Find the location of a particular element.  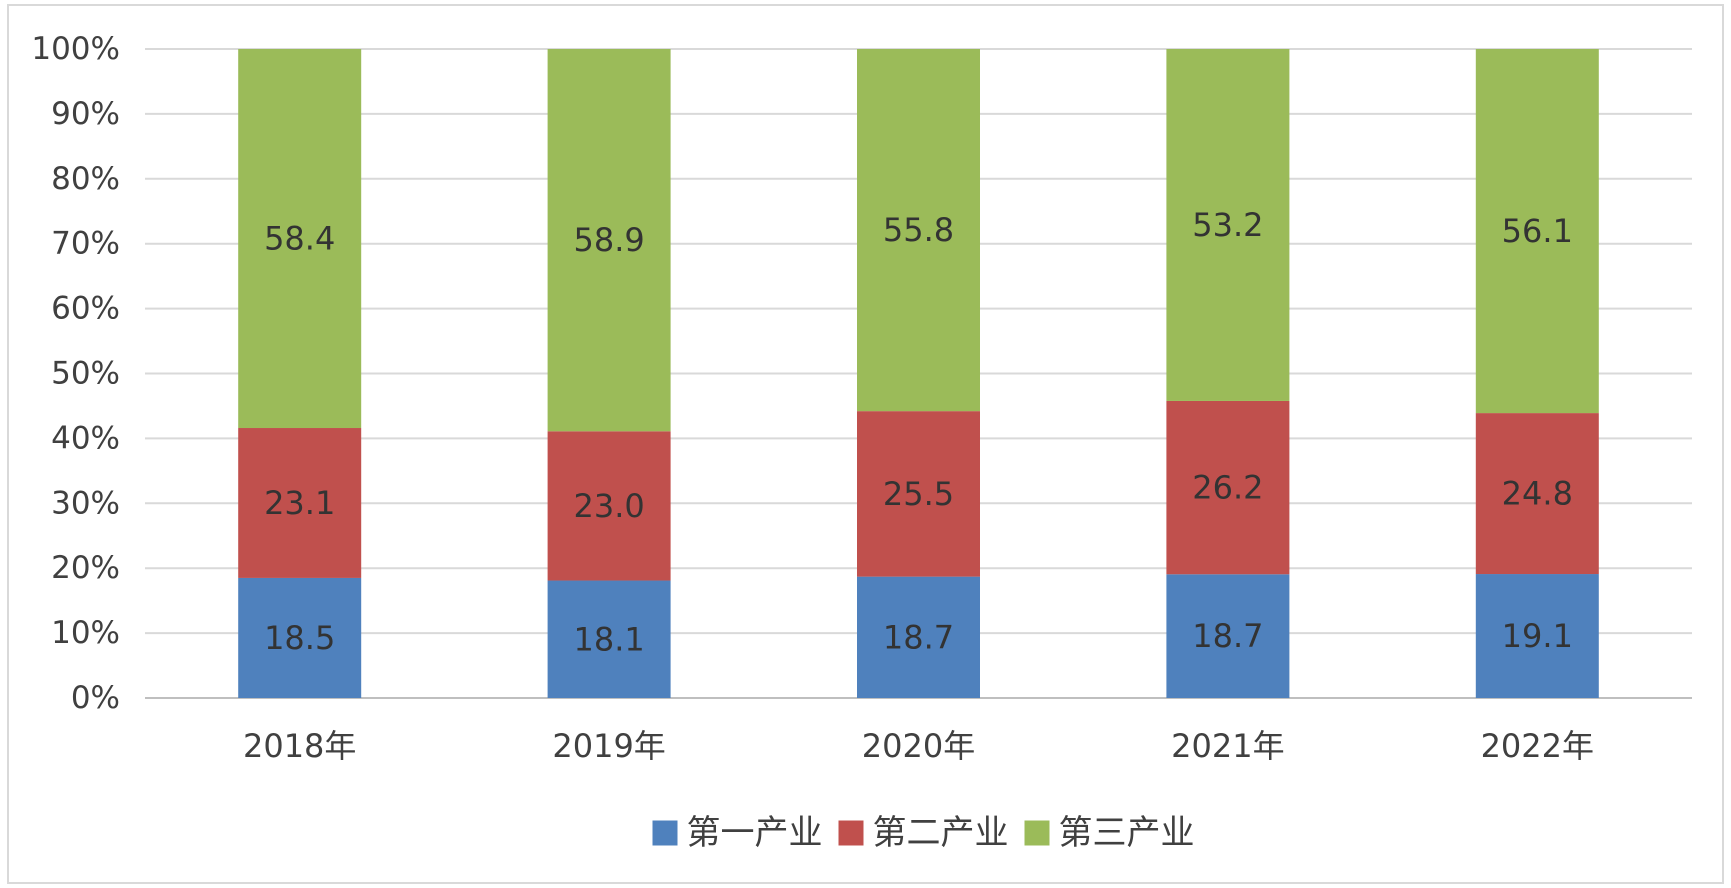

legend-label: 第一产业 is located at coordinates (755, 833).